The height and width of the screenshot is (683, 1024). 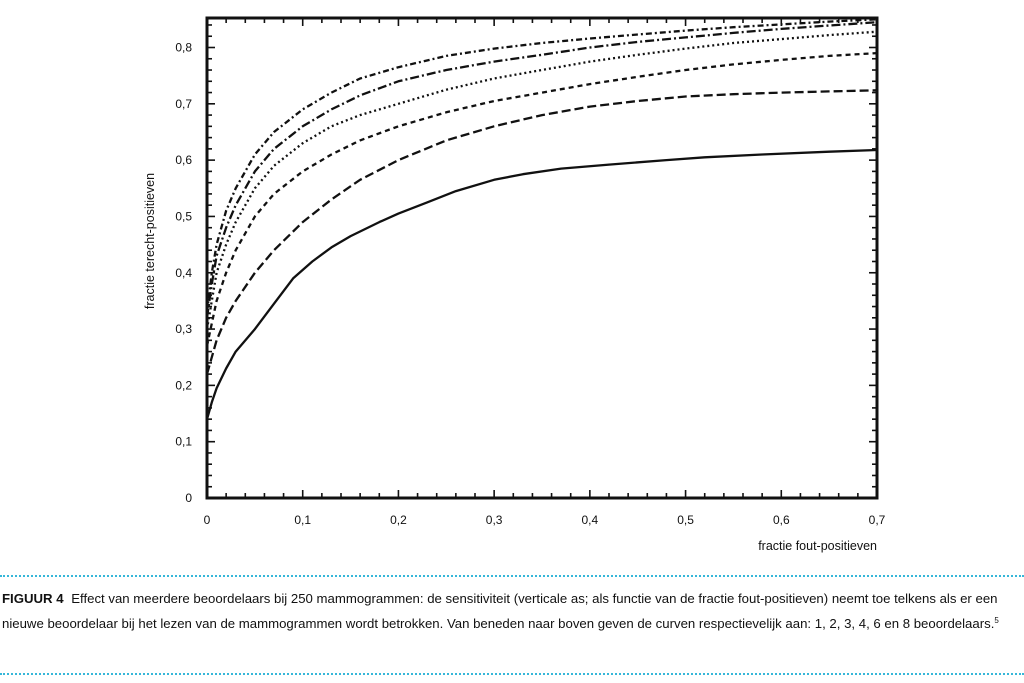 I want to click on x-tick-label: 0,4, so click(x=590, y=520).